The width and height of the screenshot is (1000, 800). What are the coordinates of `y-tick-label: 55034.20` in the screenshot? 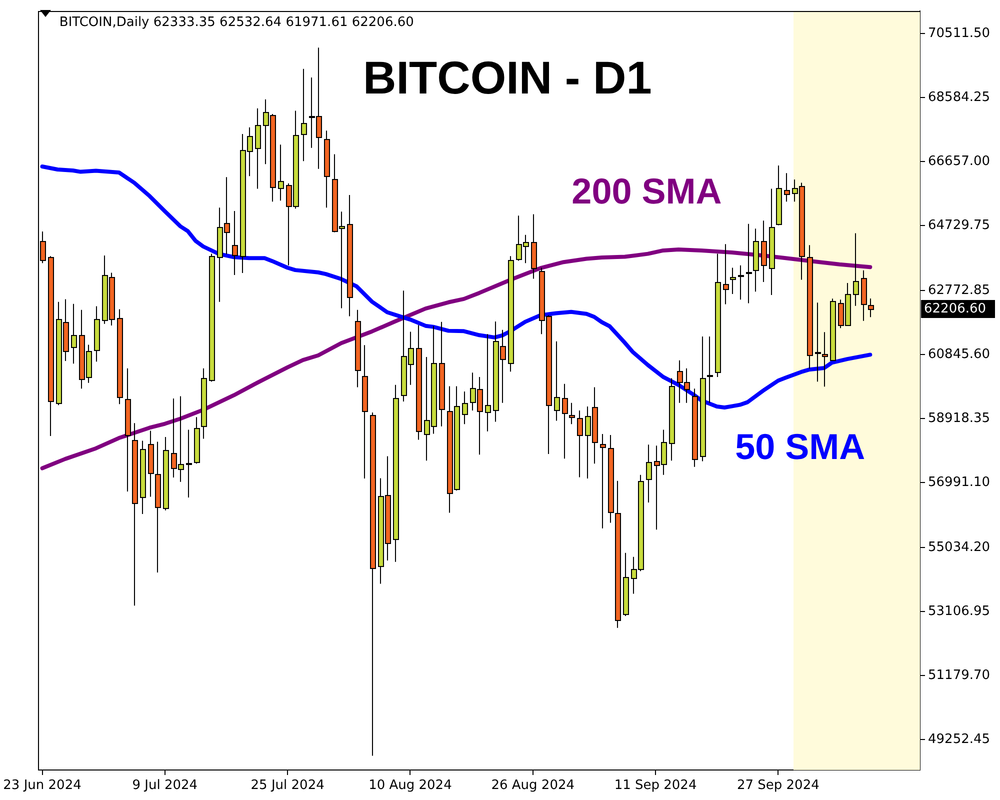 It's located at (959, 547).